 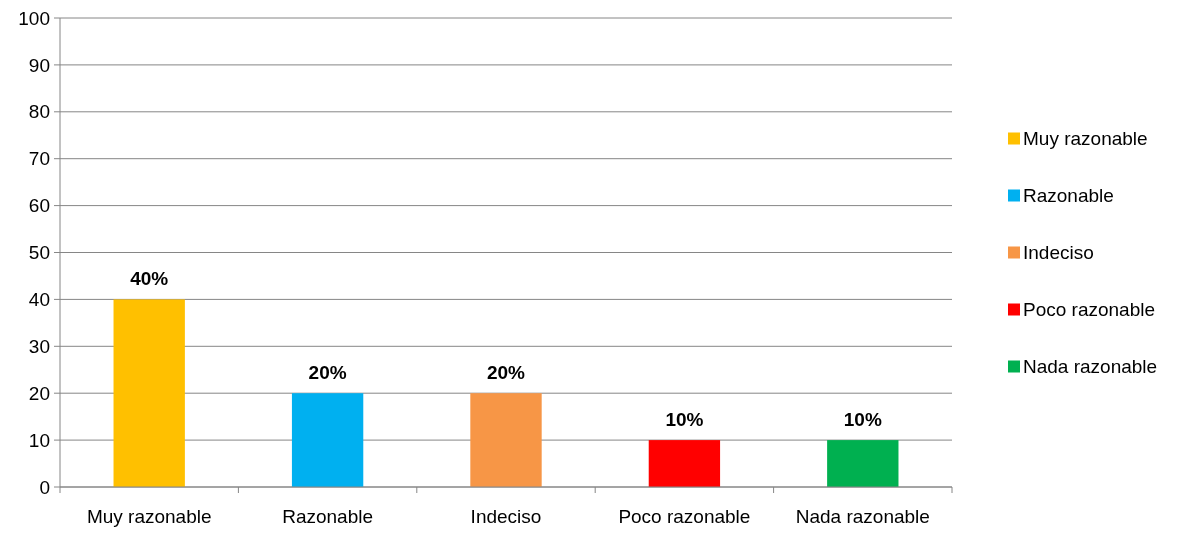 What do you see at coordinates (39, 346) in the screenshot?
I see `y-tick-label: 30` at bounding box center [39, 346].